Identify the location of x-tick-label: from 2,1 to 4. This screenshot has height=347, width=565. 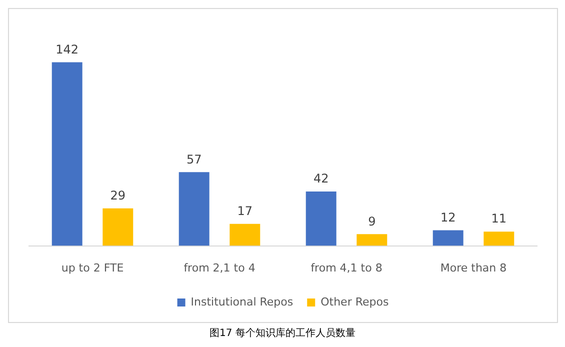
(220, 267).